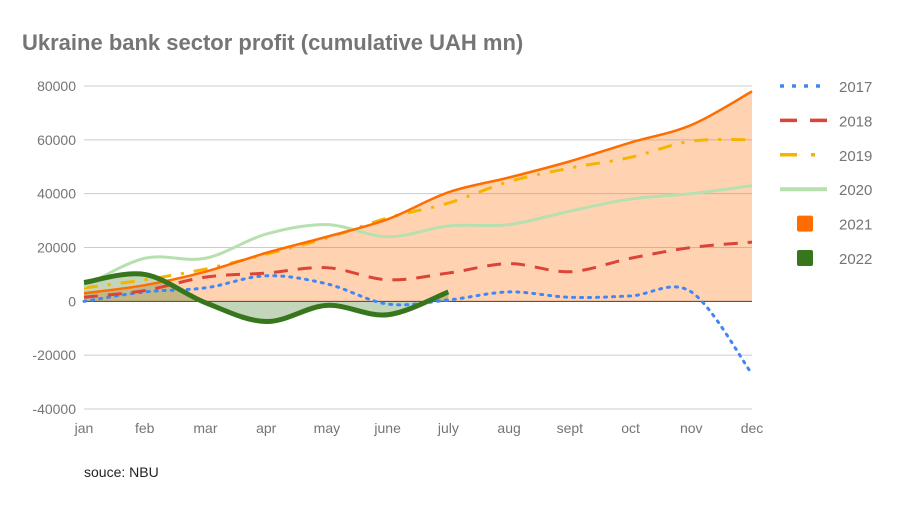  I want to click on y-tick-label: 20000, so click(56, 248).